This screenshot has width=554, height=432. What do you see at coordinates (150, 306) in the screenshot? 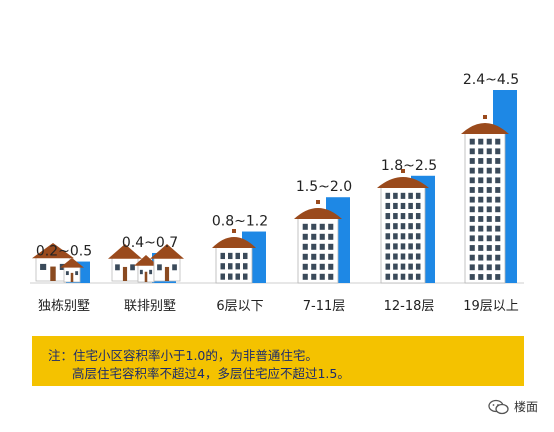
I see `category-label-2: 联排别墅` at bounding box center [150, 306].